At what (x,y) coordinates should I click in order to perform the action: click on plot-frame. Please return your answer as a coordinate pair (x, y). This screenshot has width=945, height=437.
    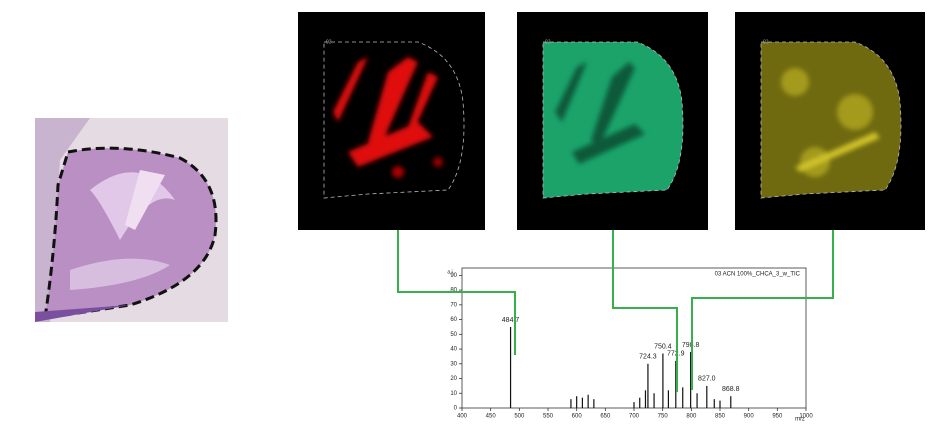
    Looking at the image, I should click on (634, 338).